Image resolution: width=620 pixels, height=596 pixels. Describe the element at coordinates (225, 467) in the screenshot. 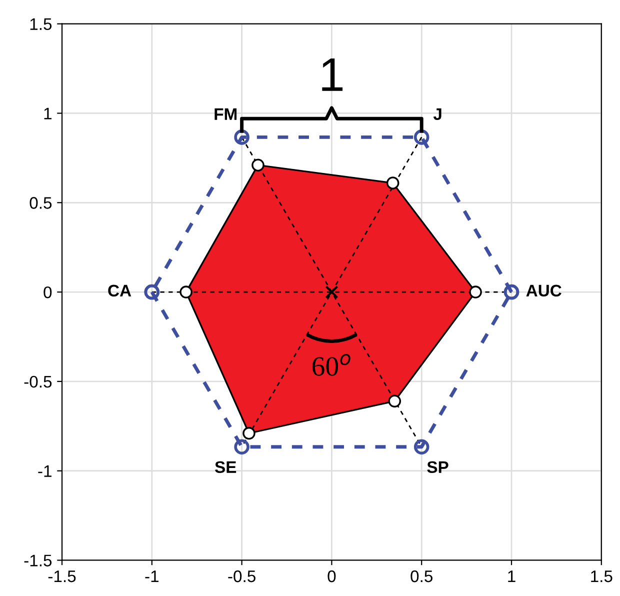

I see `annotation: SE` at that location.